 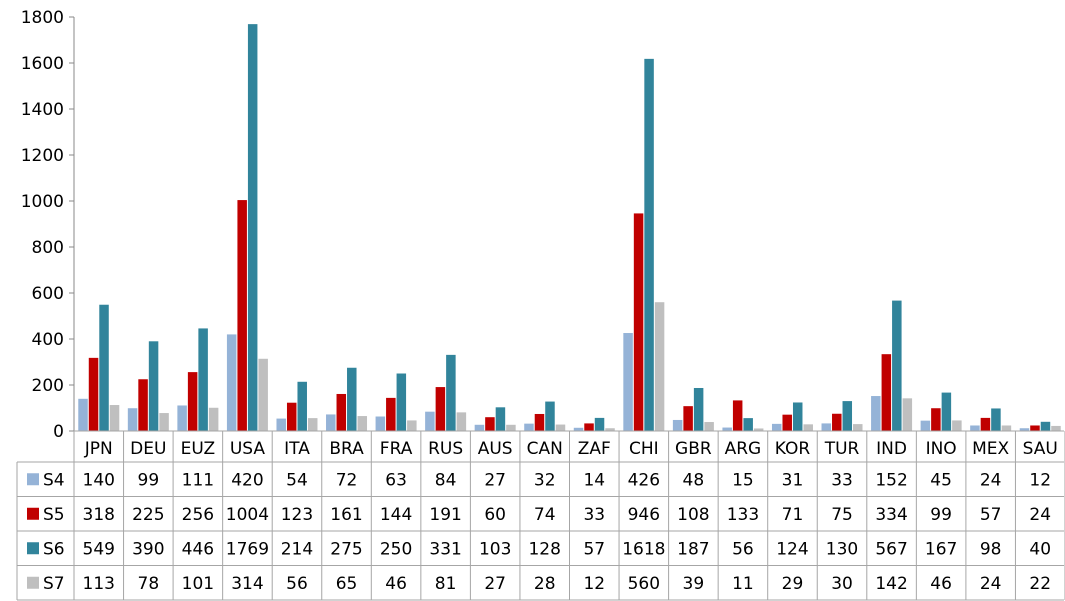 I want to click on table-cell-value: 225, so click(x=148, y=515).